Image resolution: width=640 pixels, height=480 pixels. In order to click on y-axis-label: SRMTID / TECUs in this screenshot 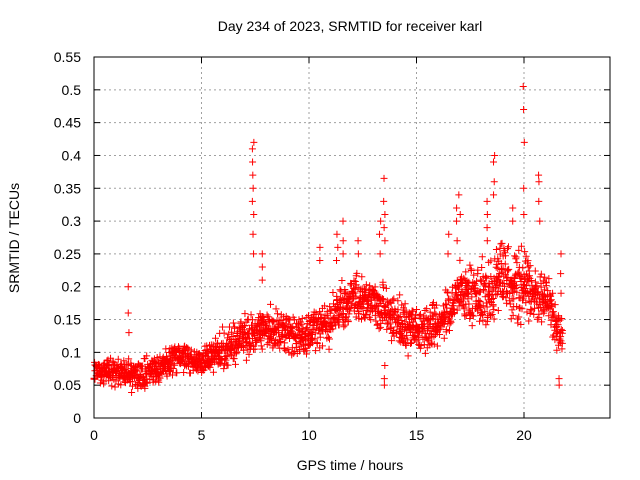, I will do `click(14, 238)`.